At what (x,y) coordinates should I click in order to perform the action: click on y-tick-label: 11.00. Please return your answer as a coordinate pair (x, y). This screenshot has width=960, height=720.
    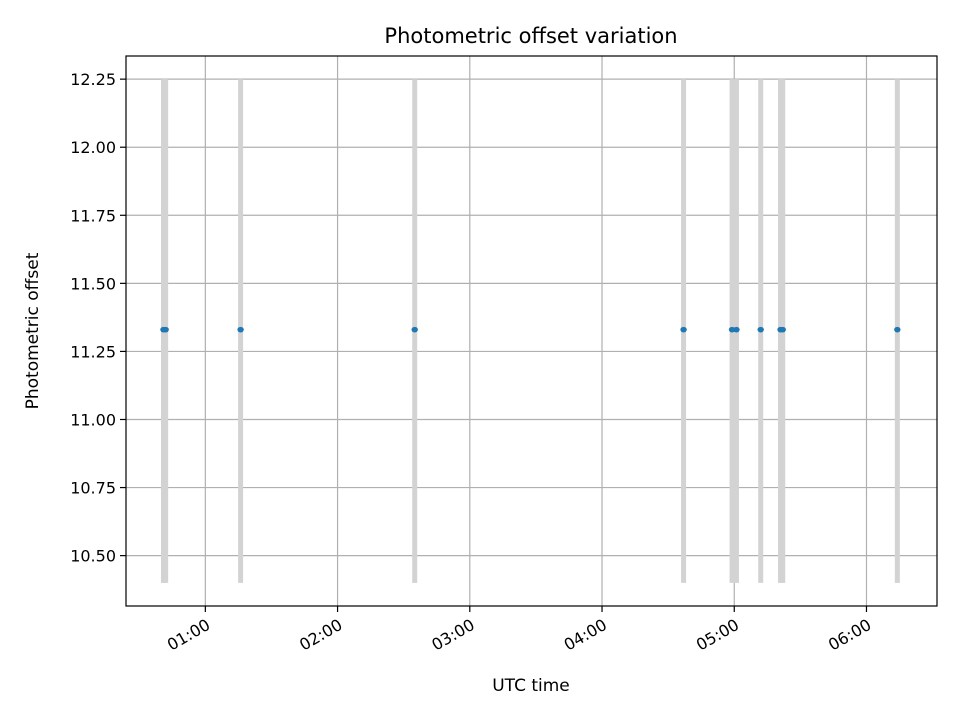
    Looking at the image, I should click on (93, 419).